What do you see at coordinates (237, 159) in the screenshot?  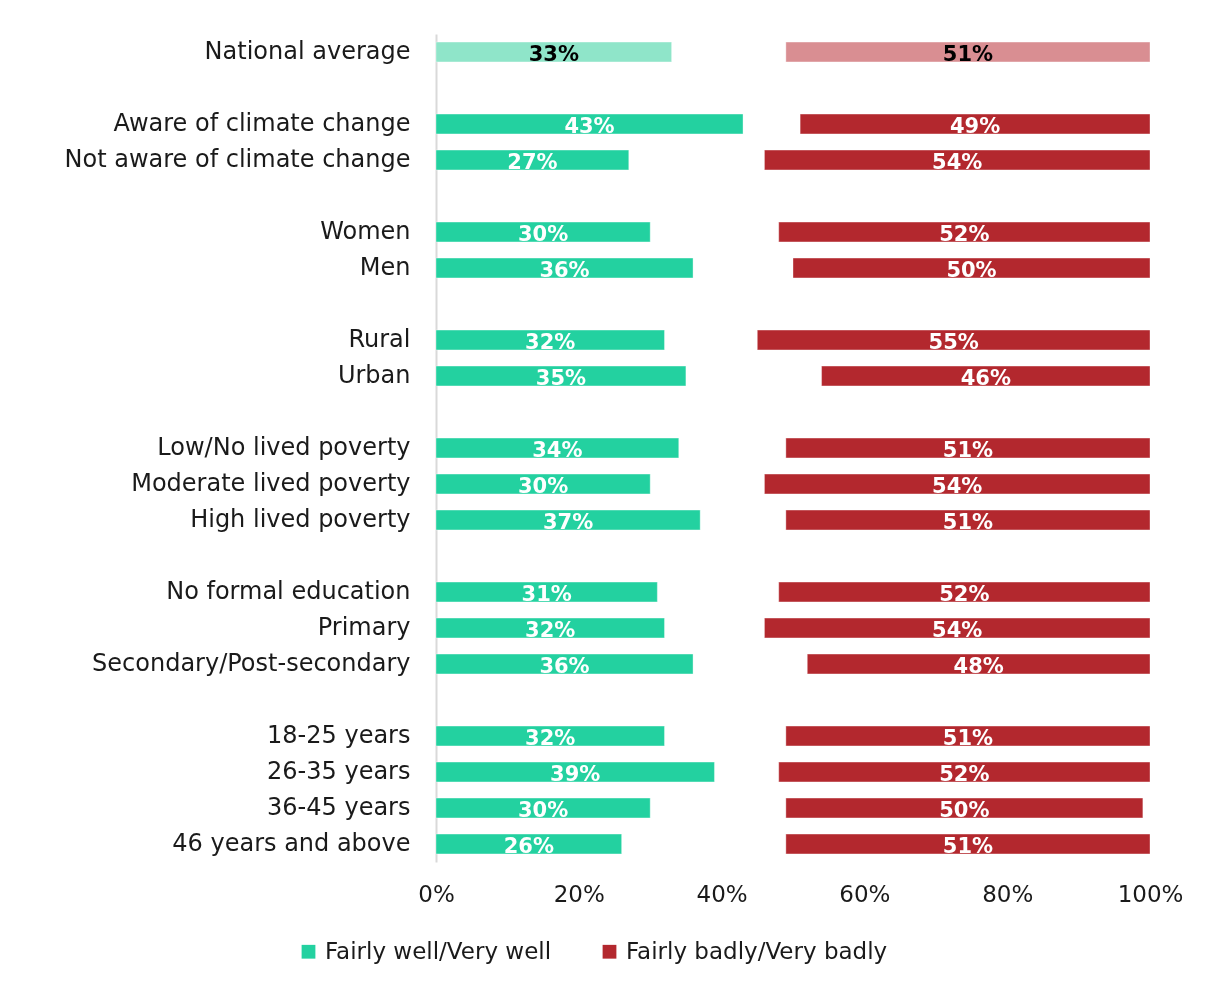 I see `y-tick-label: Not aware of climate change` at bounding box center [237, 159].